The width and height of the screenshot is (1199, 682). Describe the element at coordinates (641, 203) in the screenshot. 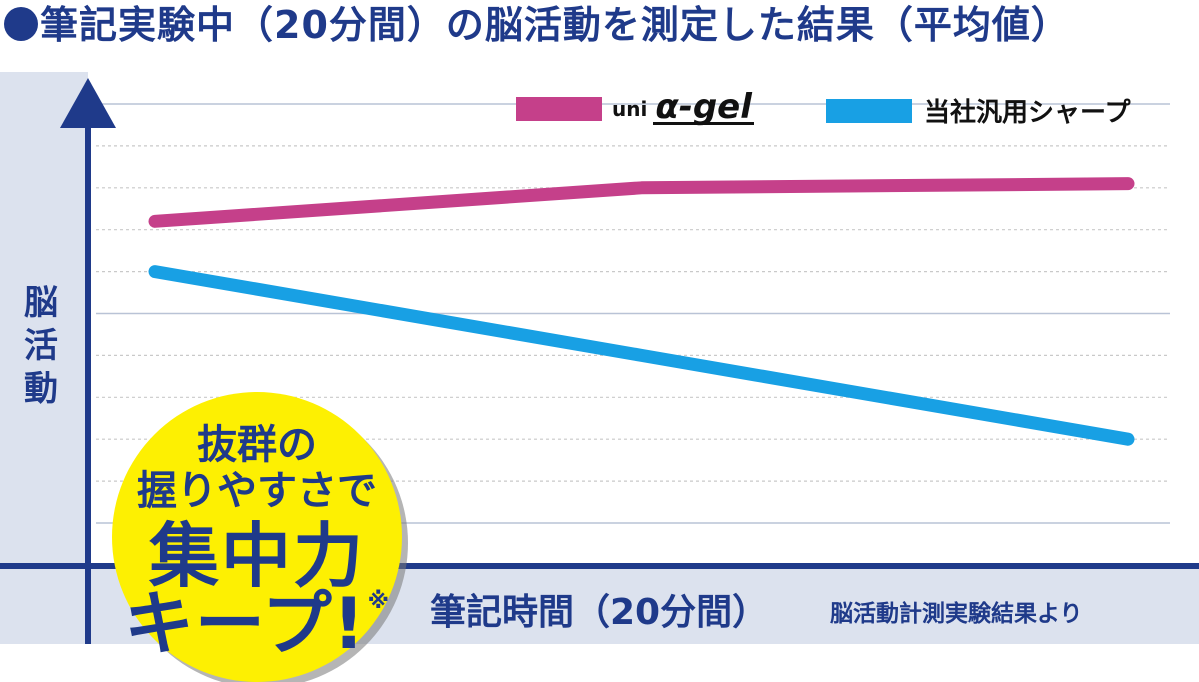

I see `series-line-alpha-gel` at that location.